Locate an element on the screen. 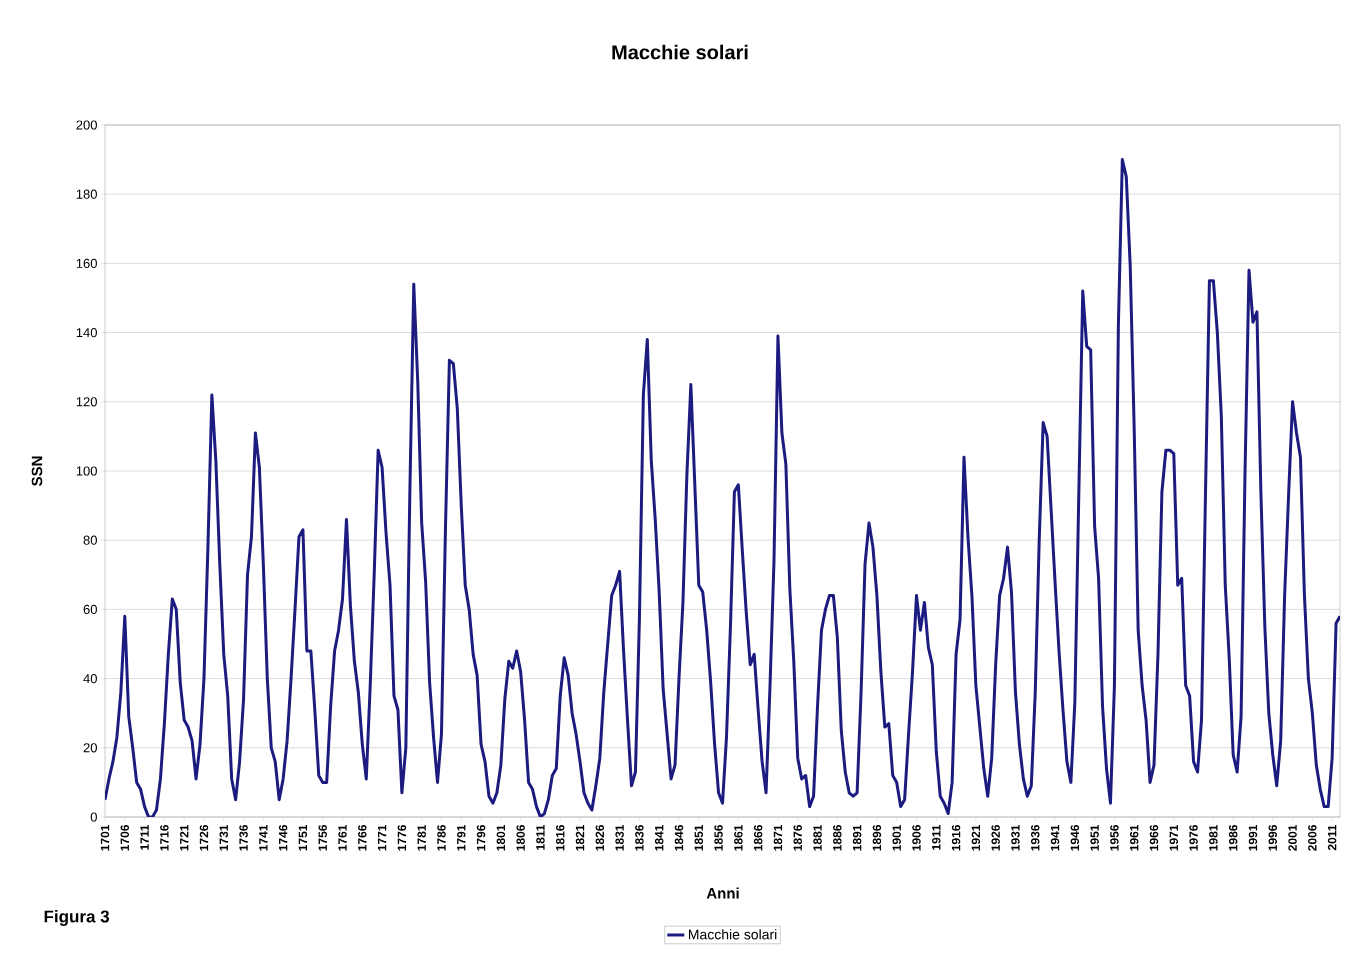 The image size is (1359, 953). x-tick-label: 1866 is located at coordinates (758, 837).